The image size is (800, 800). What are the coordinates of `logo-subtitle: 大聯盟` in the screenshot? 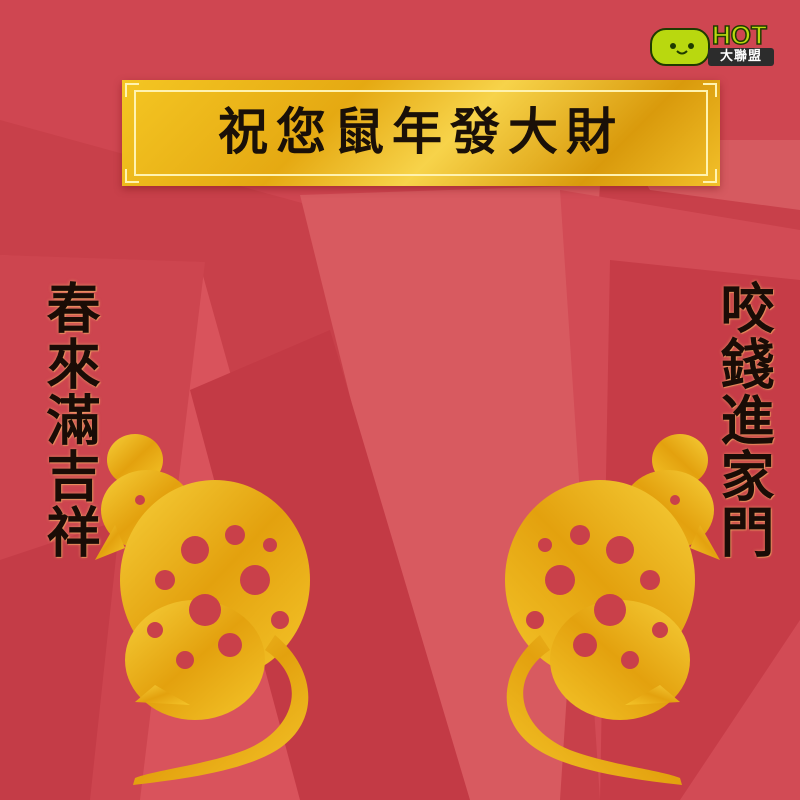 It's located at (741, 57).